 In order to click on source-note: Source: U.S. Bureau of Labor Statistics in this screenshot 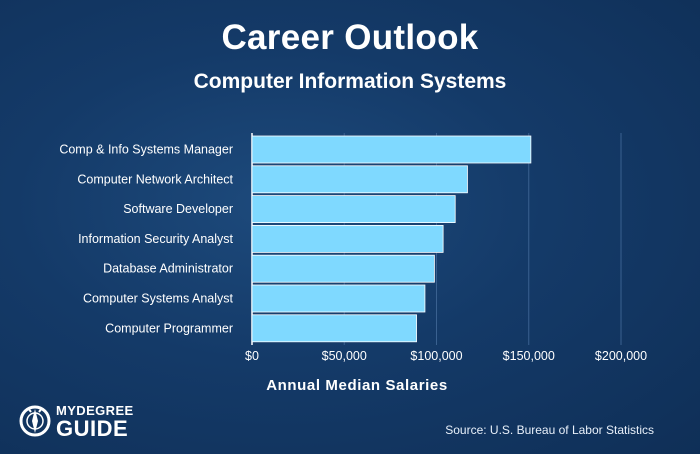, I will do `click(549, 430)`.